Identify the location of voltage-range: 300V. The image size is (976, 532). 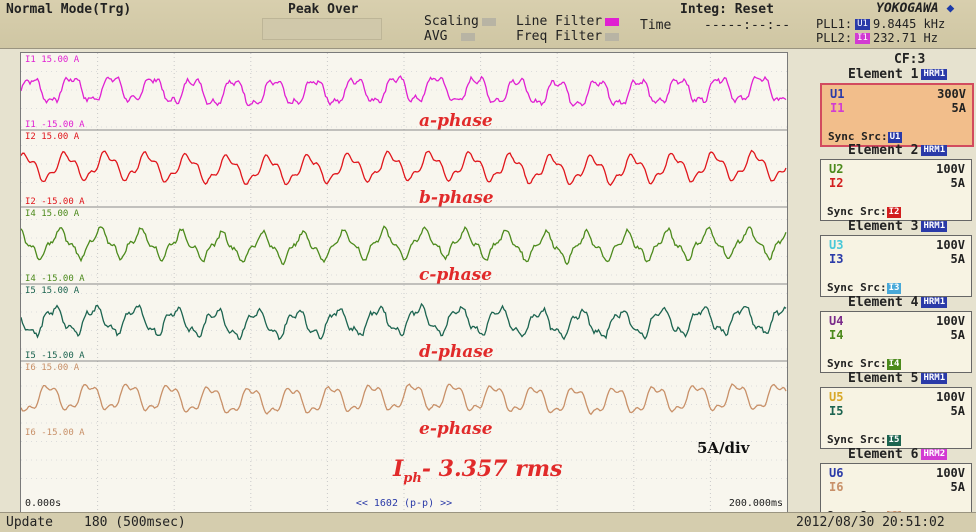
(951, 94).